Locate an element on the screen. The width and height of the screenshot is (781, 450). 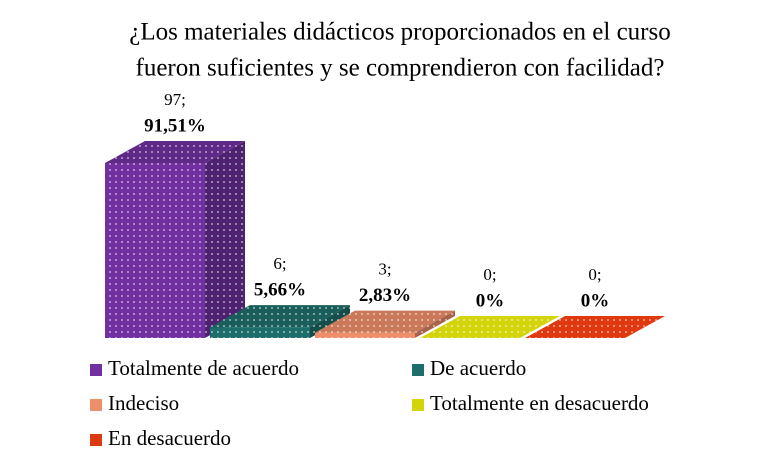
data-label: 3; is located at coordinates (384, 268).